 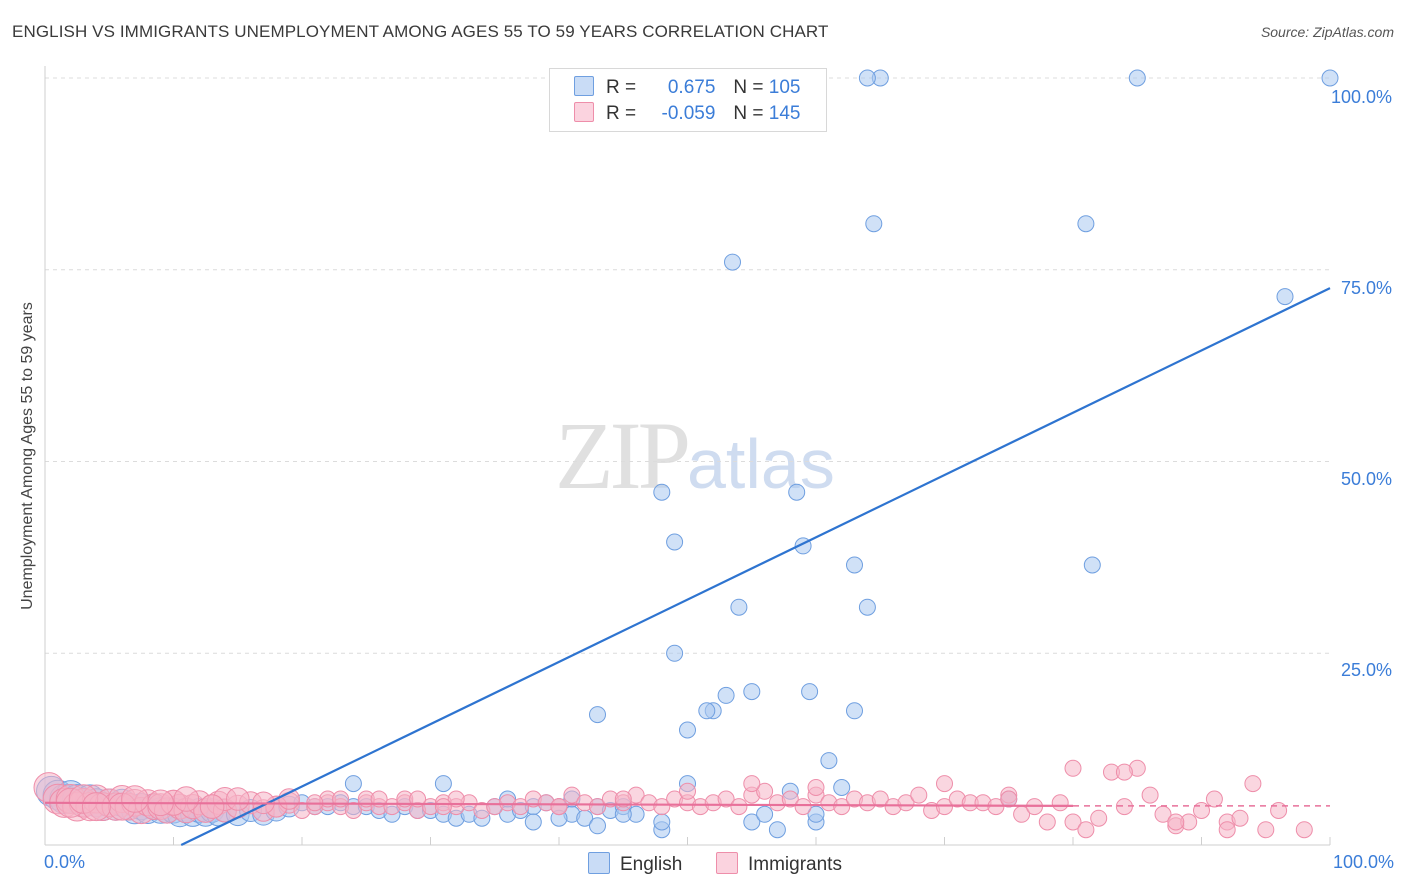 What do you see at coordinates (691, 87) in the screenshot?
I see `r-value-english: 0.675` at bounding box center [691, 87].